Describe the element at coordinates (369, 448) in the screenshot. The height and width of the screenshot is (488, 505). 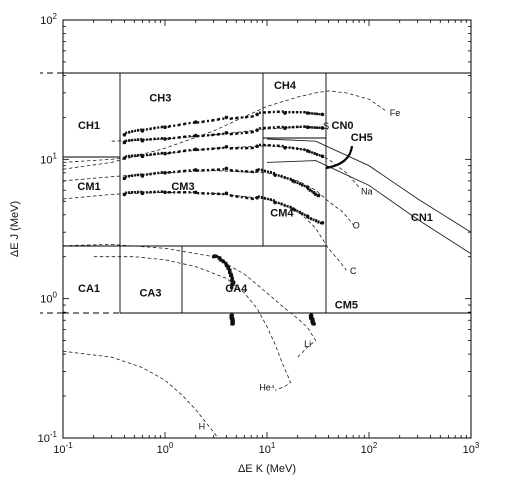
I see `x-tick-label: 102` at that location.